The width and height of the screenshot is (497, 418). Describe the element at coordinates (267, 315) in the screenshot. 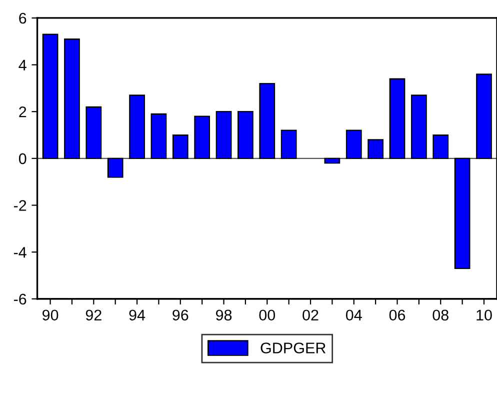

I see `x-tick-label: 00` at that location.